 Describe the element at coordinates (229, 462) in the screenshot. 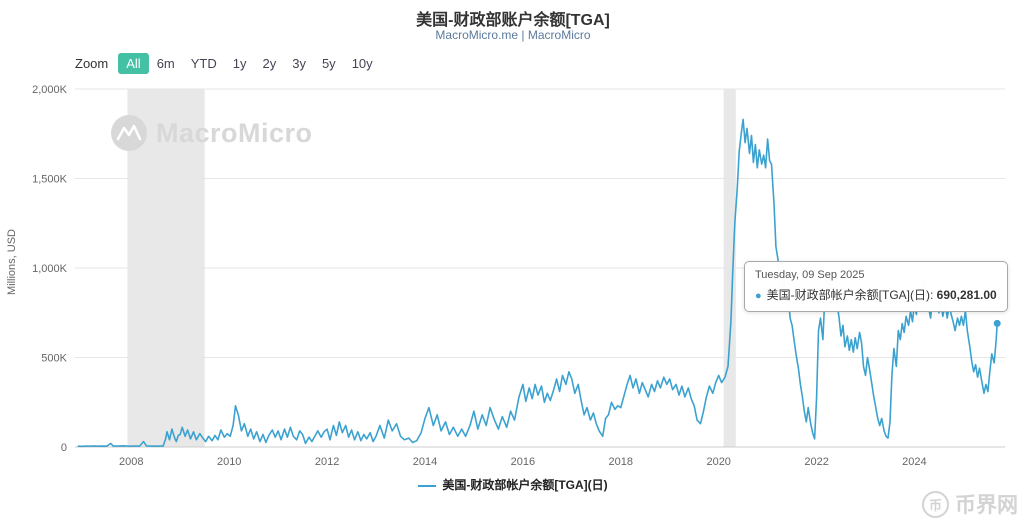

I see `x-tick-label: 2010` at that location.